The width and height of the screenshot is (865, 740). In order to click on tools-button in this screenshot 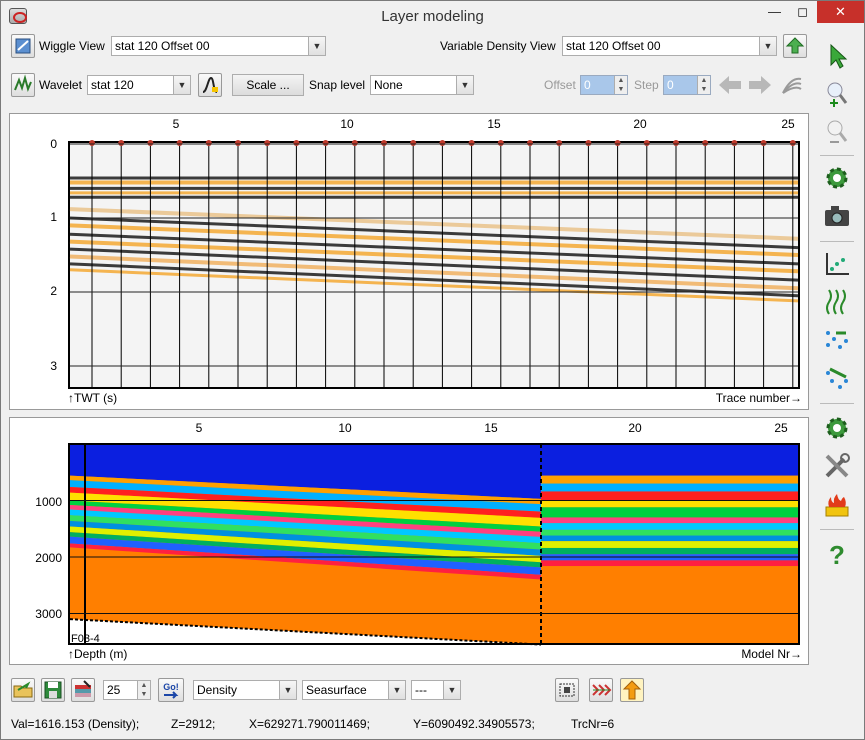, I will do `click(837, 467)`.